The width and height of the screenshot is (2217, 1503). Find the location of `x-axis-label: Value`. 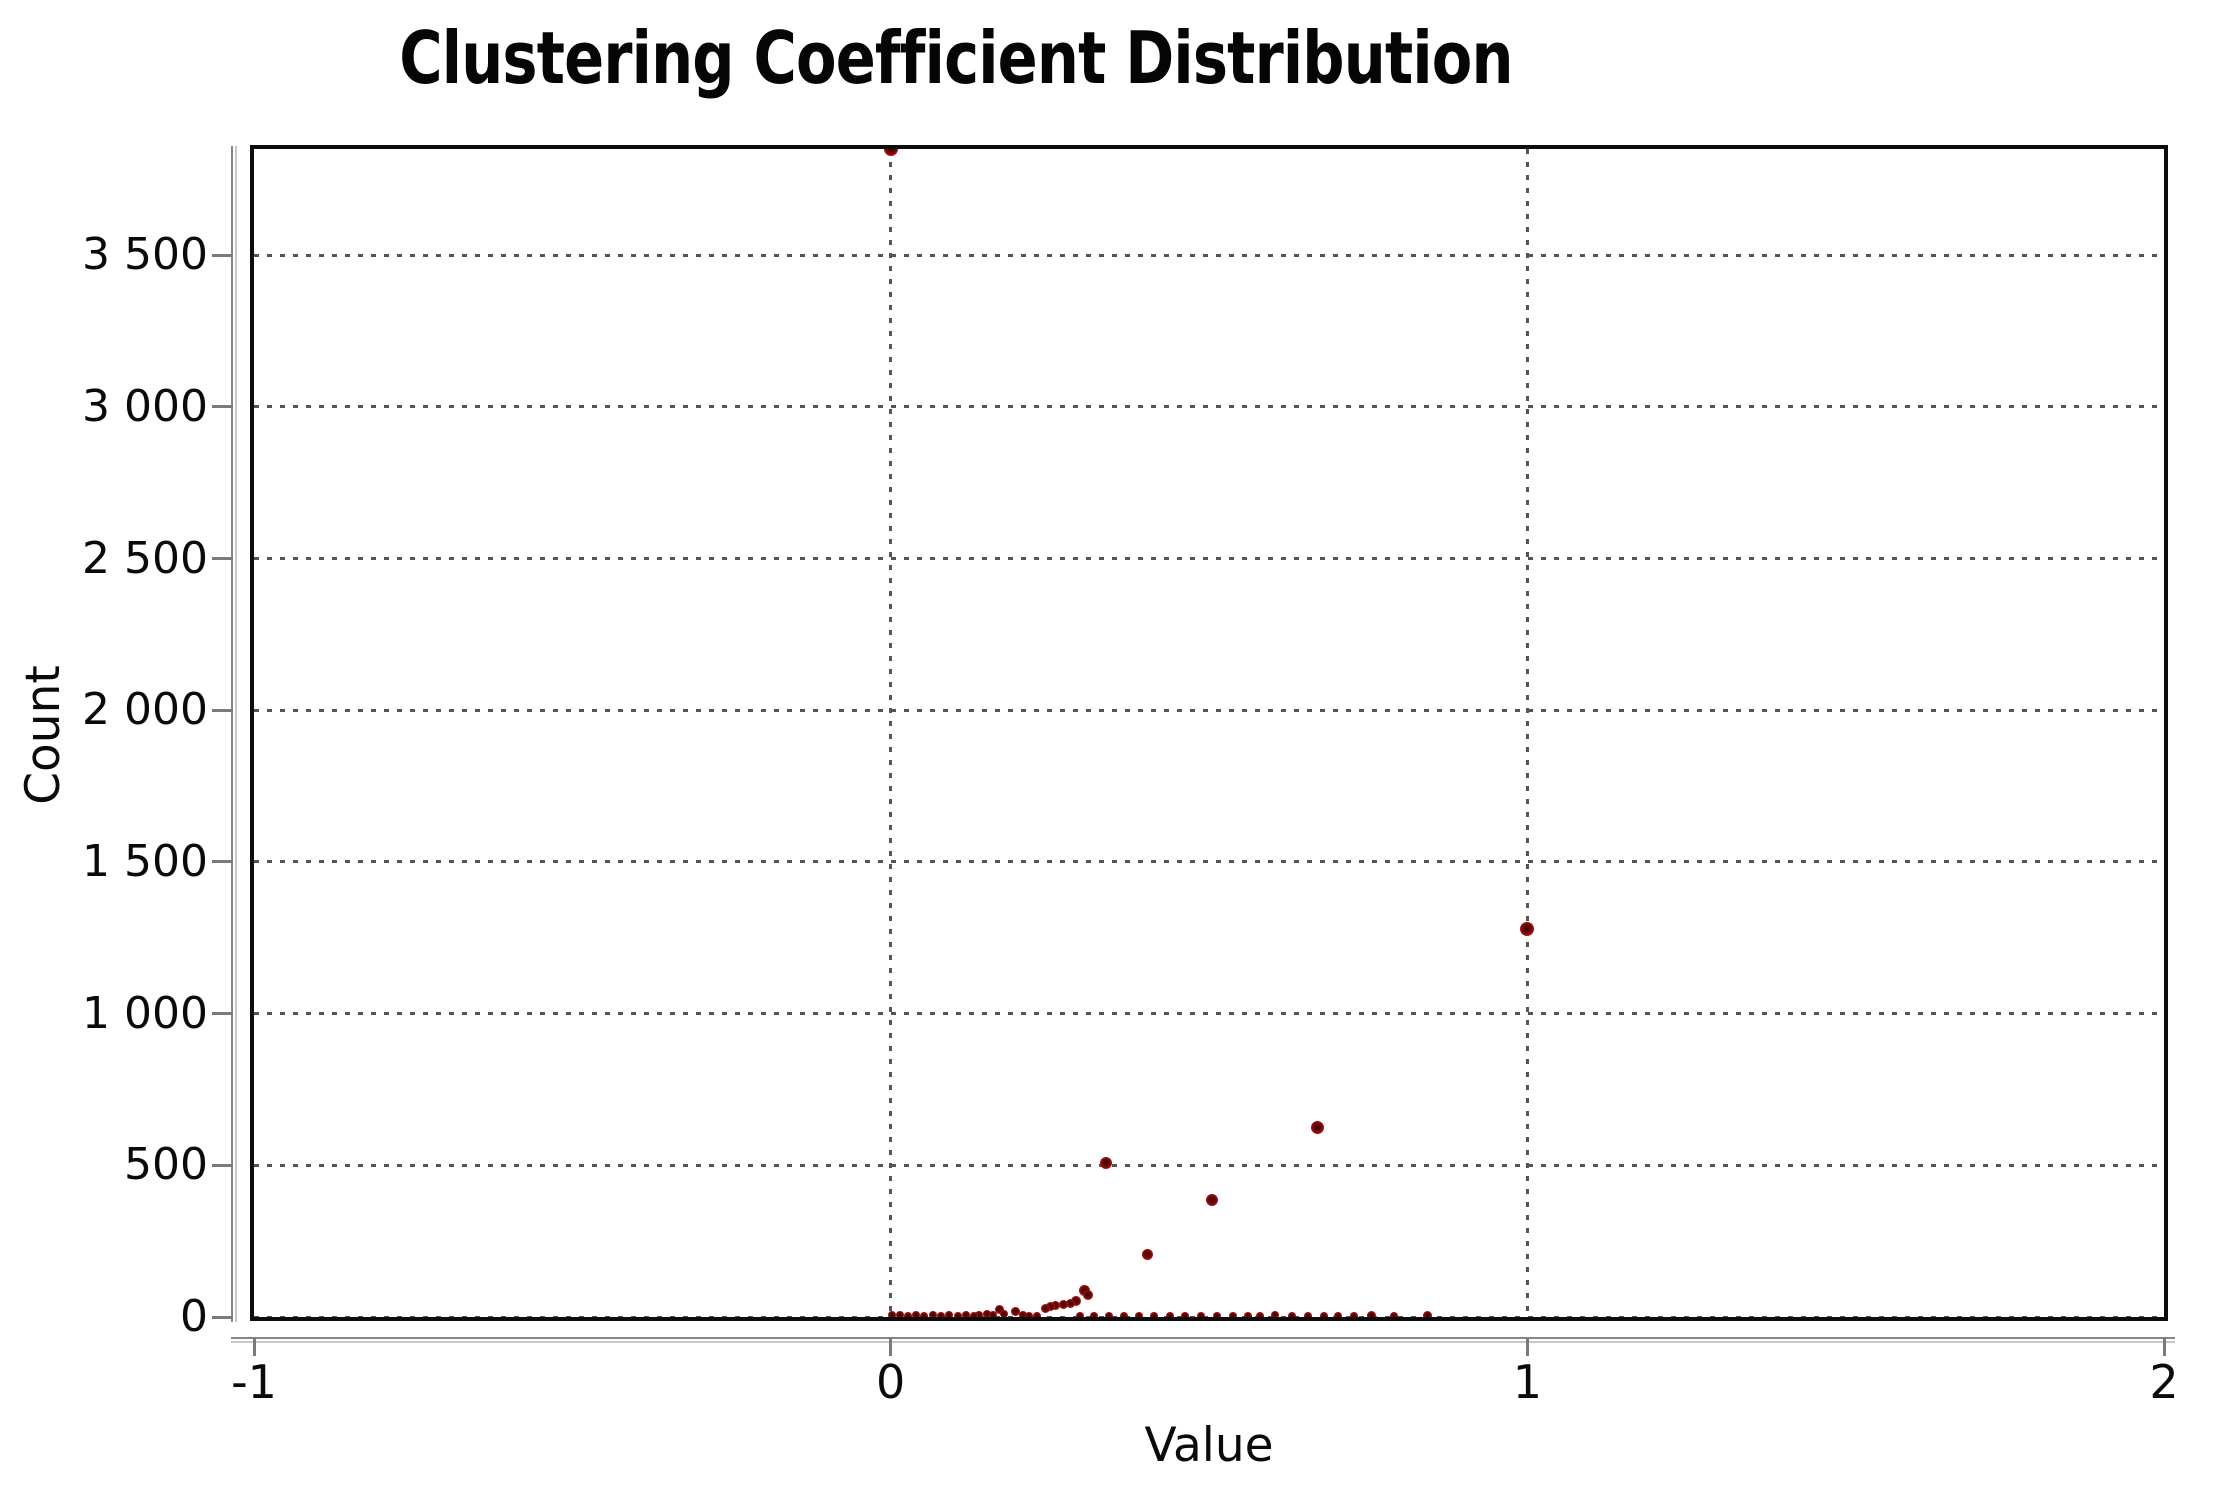

x-axis-label: Value is located at coordinates (1209, 1445).